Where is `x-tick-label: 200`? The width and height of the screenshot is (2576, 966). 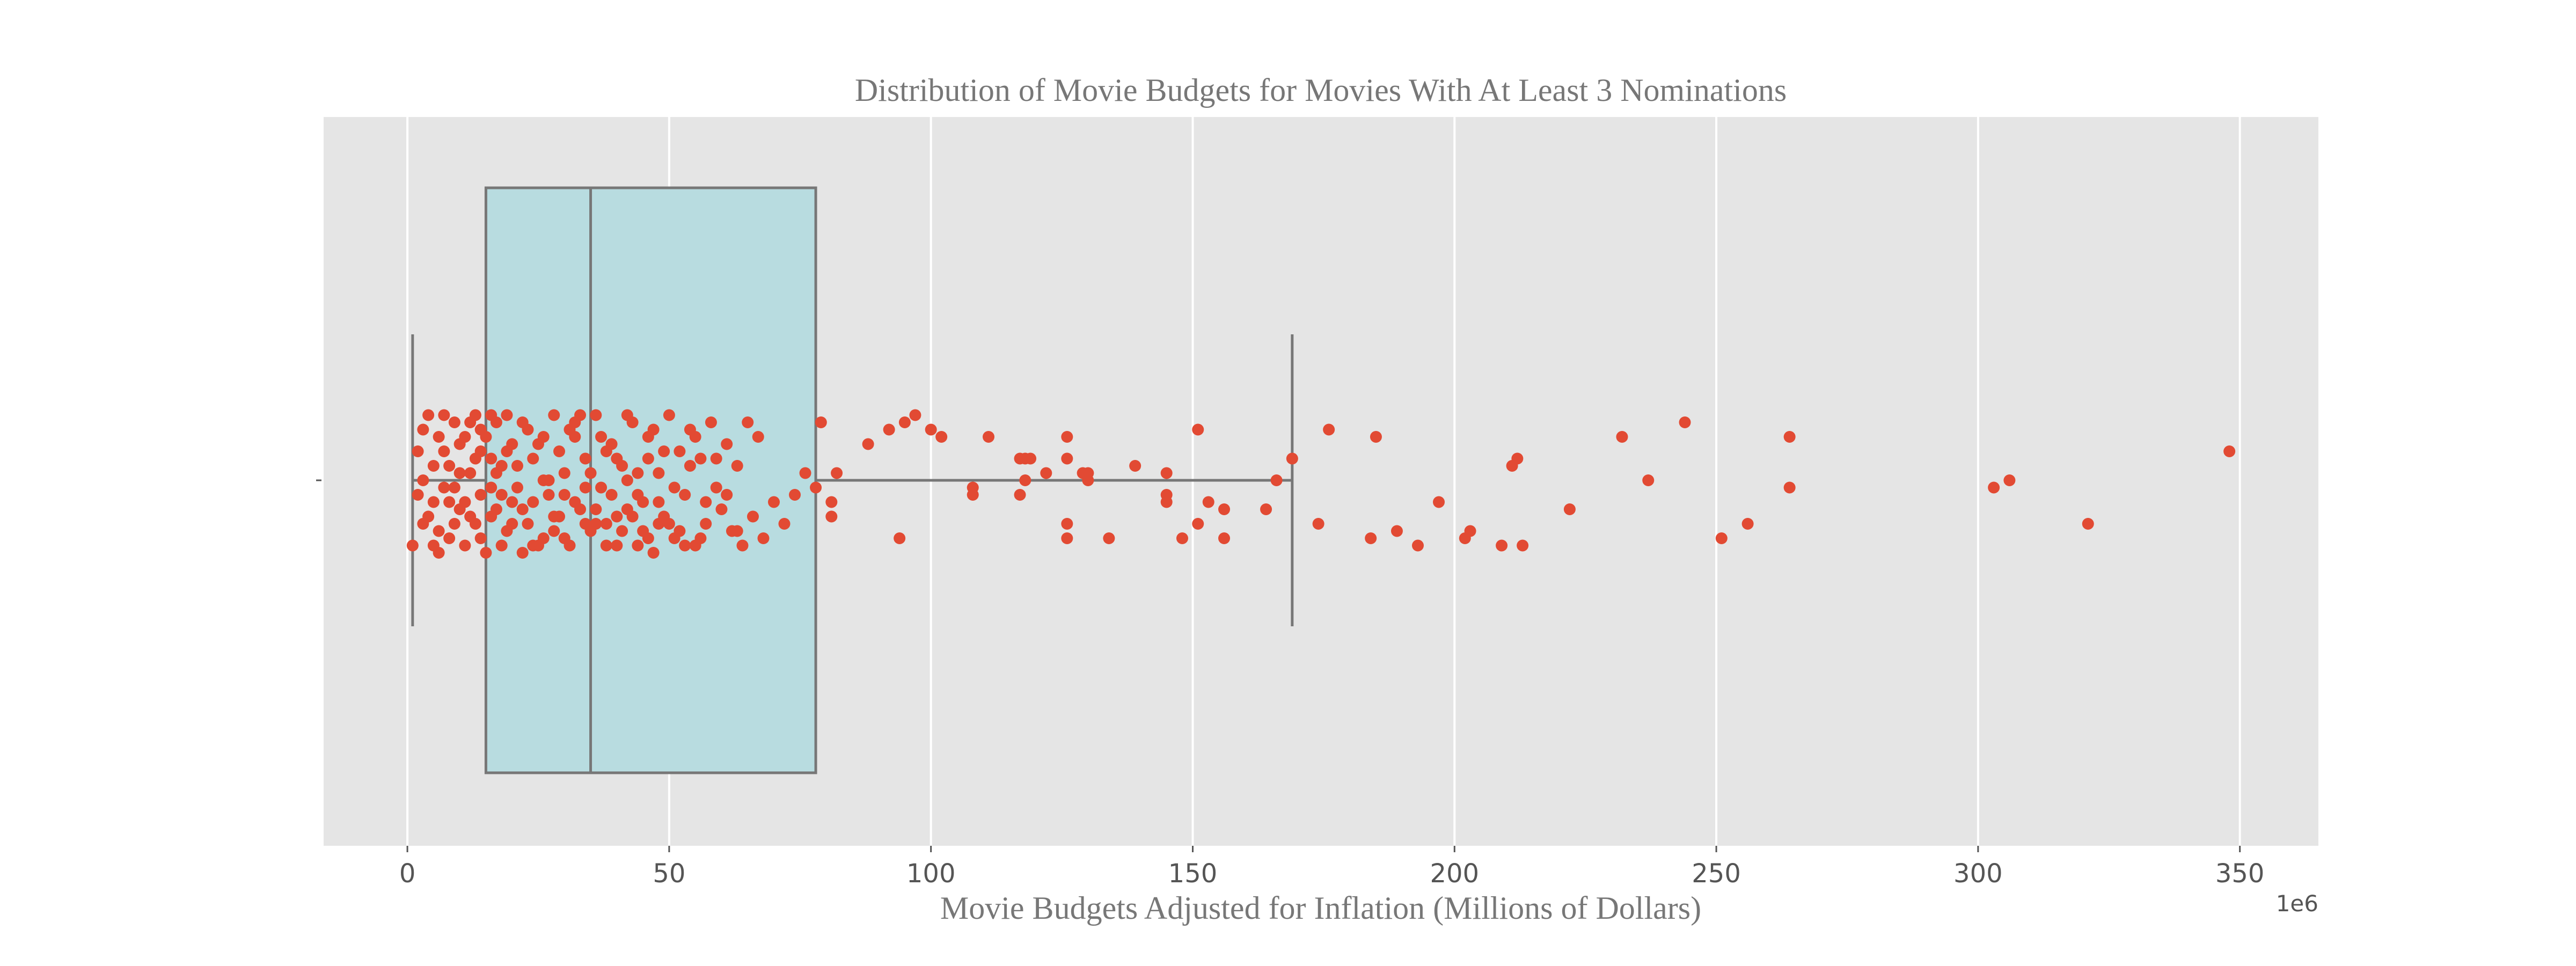
x-tick-label: 200 is located at coordinates (1454, 874).